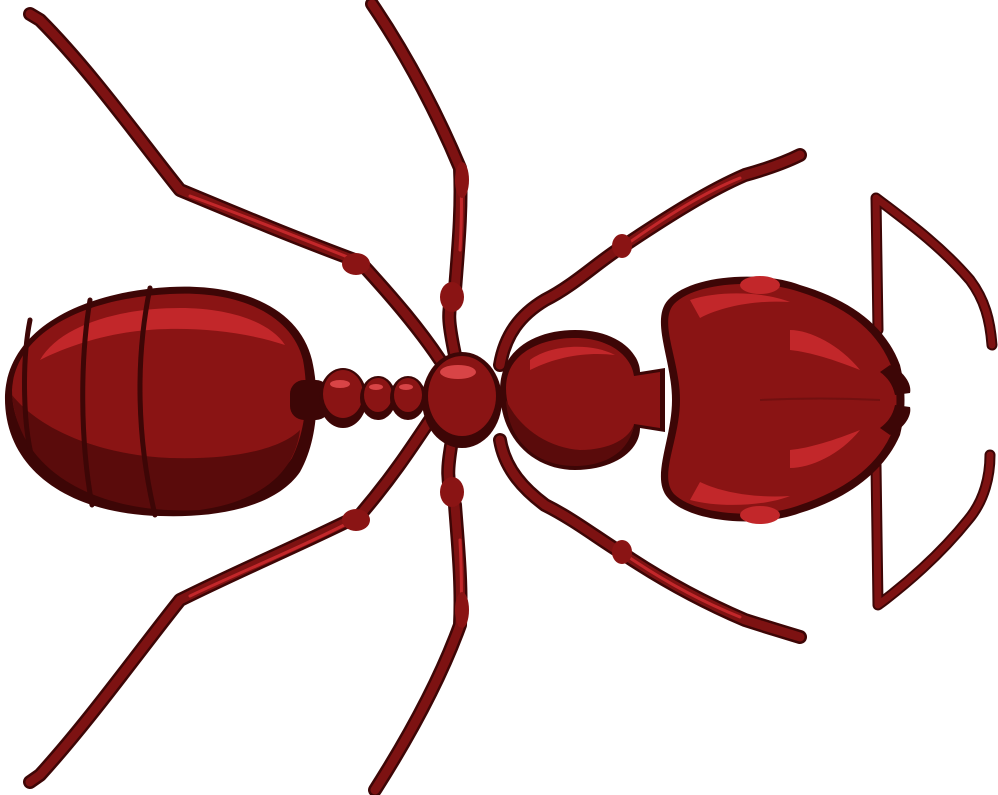  I want to click on antenna-bottom, so click(933, 530).